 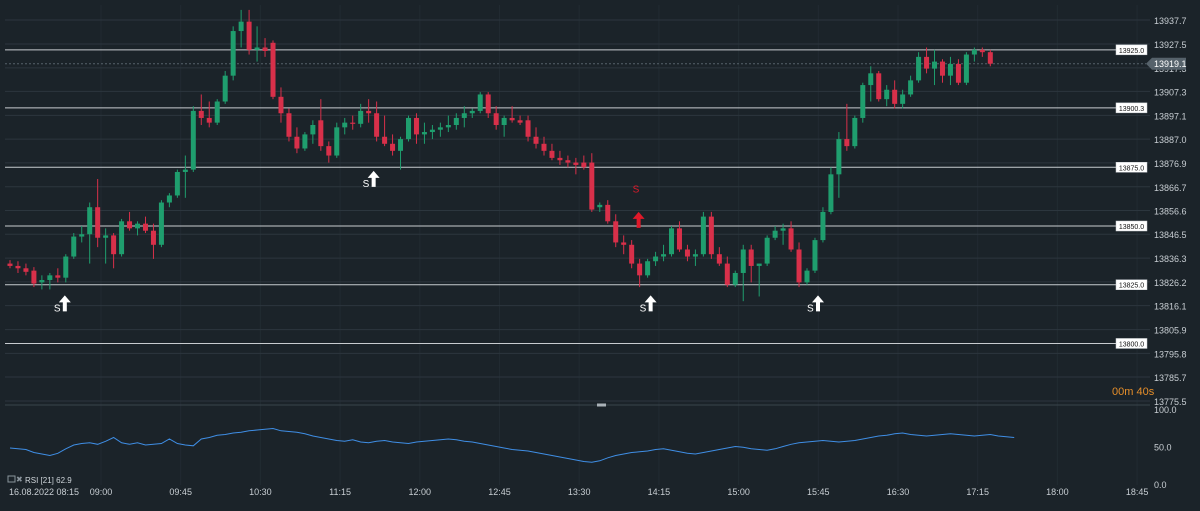 What do you see at coordinates (576, 50) in the screenshot?
I see `price-level: 13925.0` at bounding box center [576, 50].